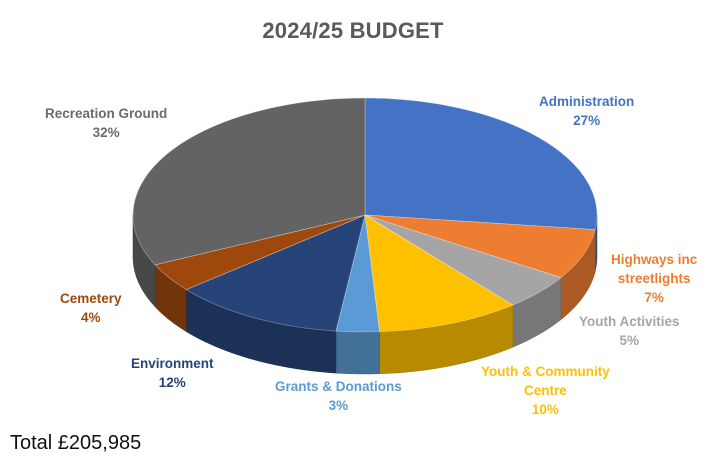 This screenshot has height=464, width=706. I want to click on data-label-text: streetlights, so click(654, 278).